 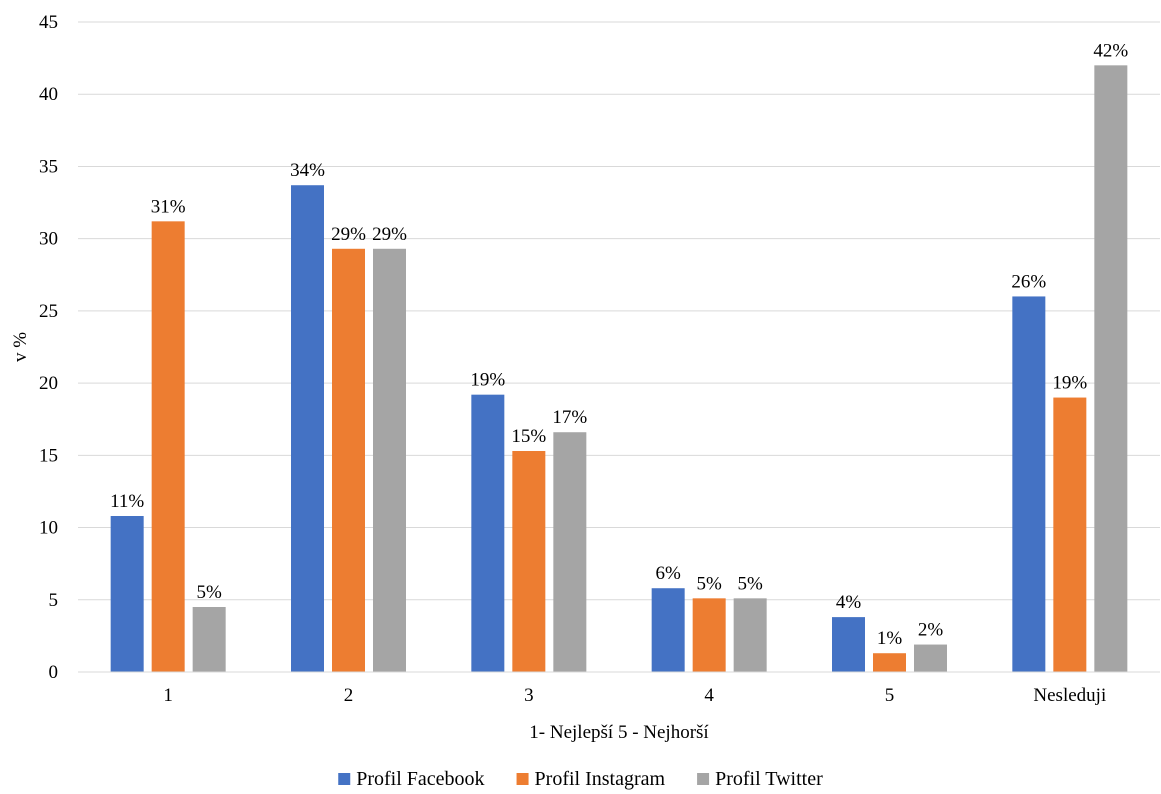 I want to click on y-tick-label: 10, so click(x=48, y=528).